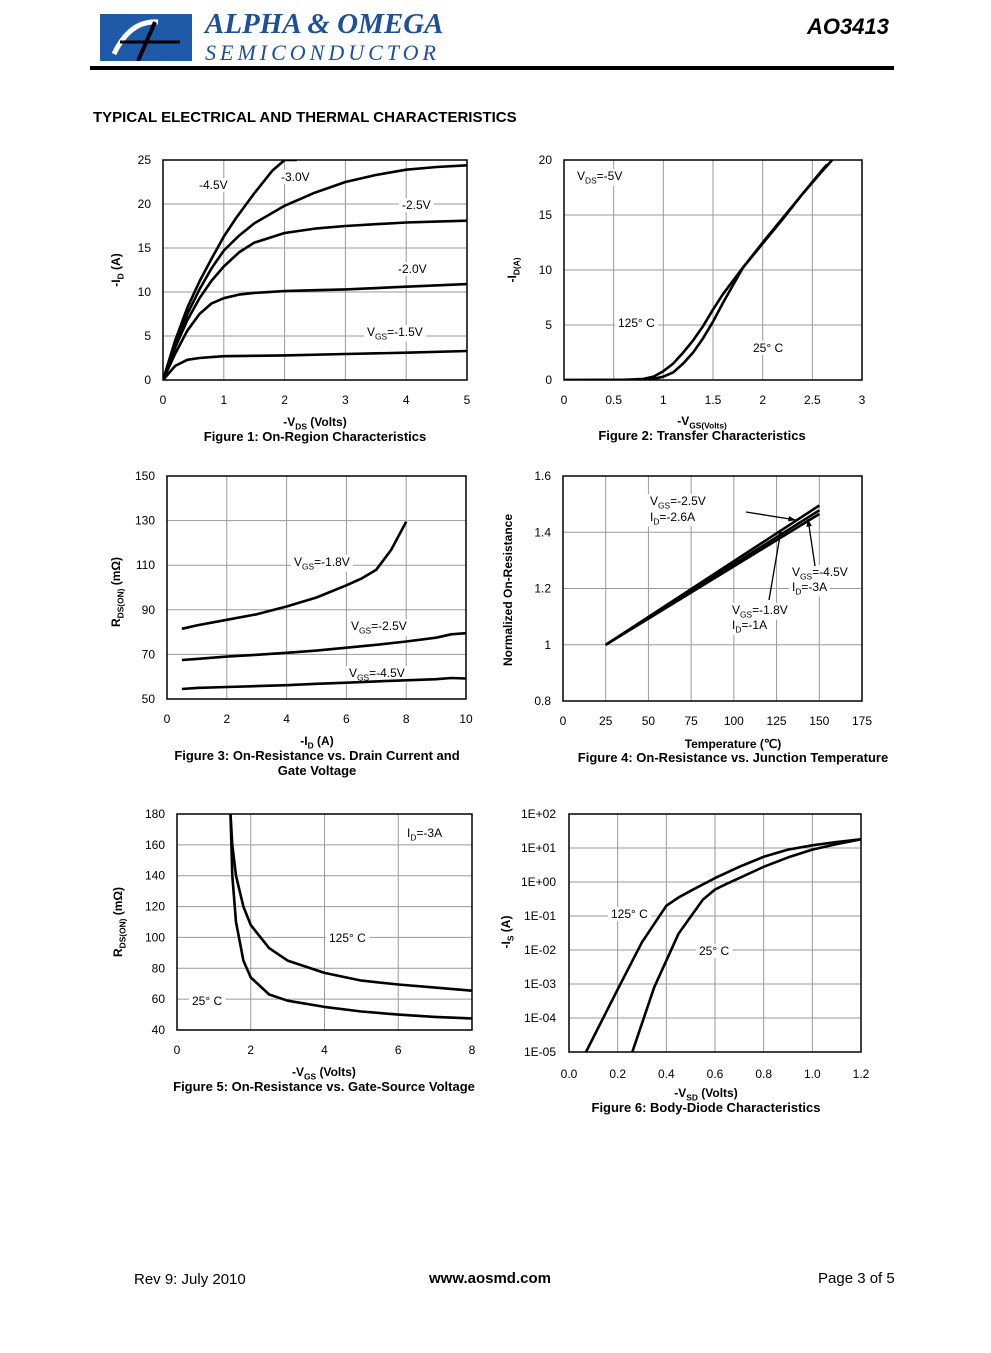 The image size is (991, 1353). Describe the element at coordinates (763, 1074) in the screenshot. I see `x-tick-label: 0.8` at that location.